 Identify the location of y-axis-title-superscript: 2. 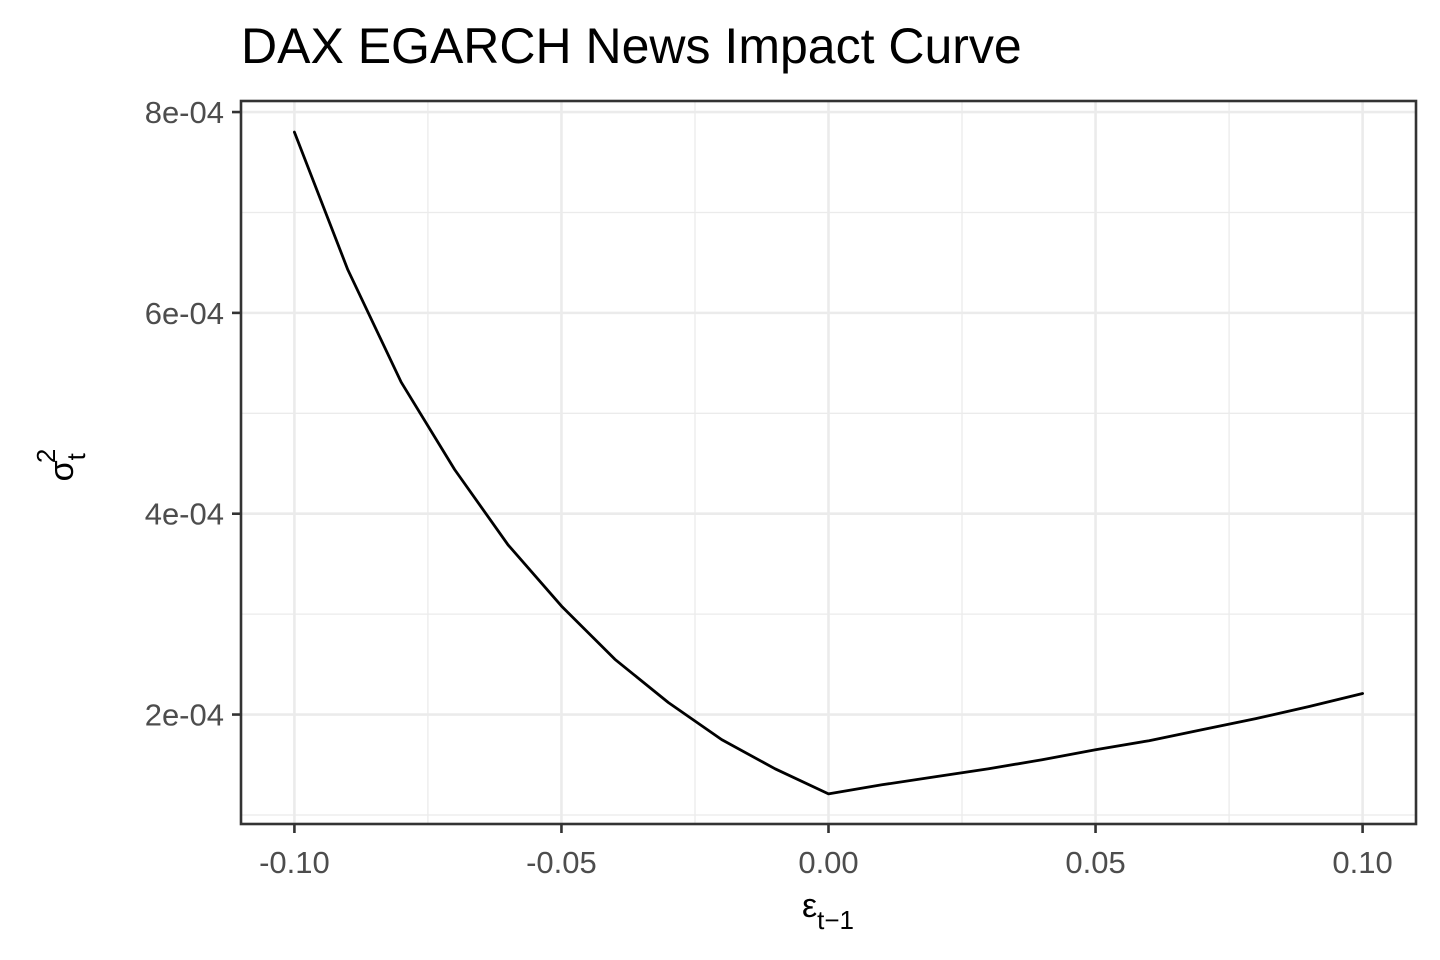
(46, 456).